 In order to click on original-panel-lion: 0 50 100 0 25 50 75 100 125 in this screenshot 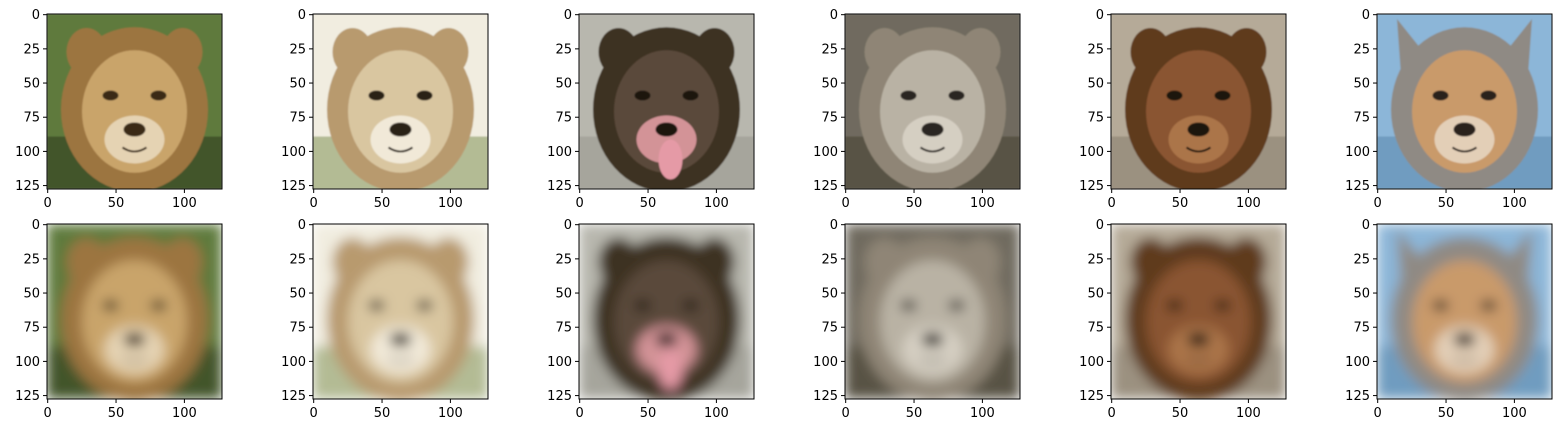, I will do `click(119, 109)`.